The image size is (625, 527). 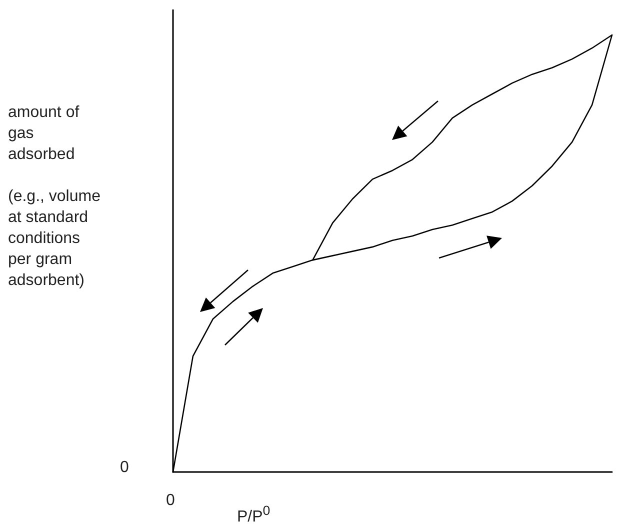 What do you see at coordinates (54, 196) in the screenshot?
I see `text: amount of gas adsorbed (e.g., volume at standard conditions per gram adsorbent)` at bounding box center [54, 196].